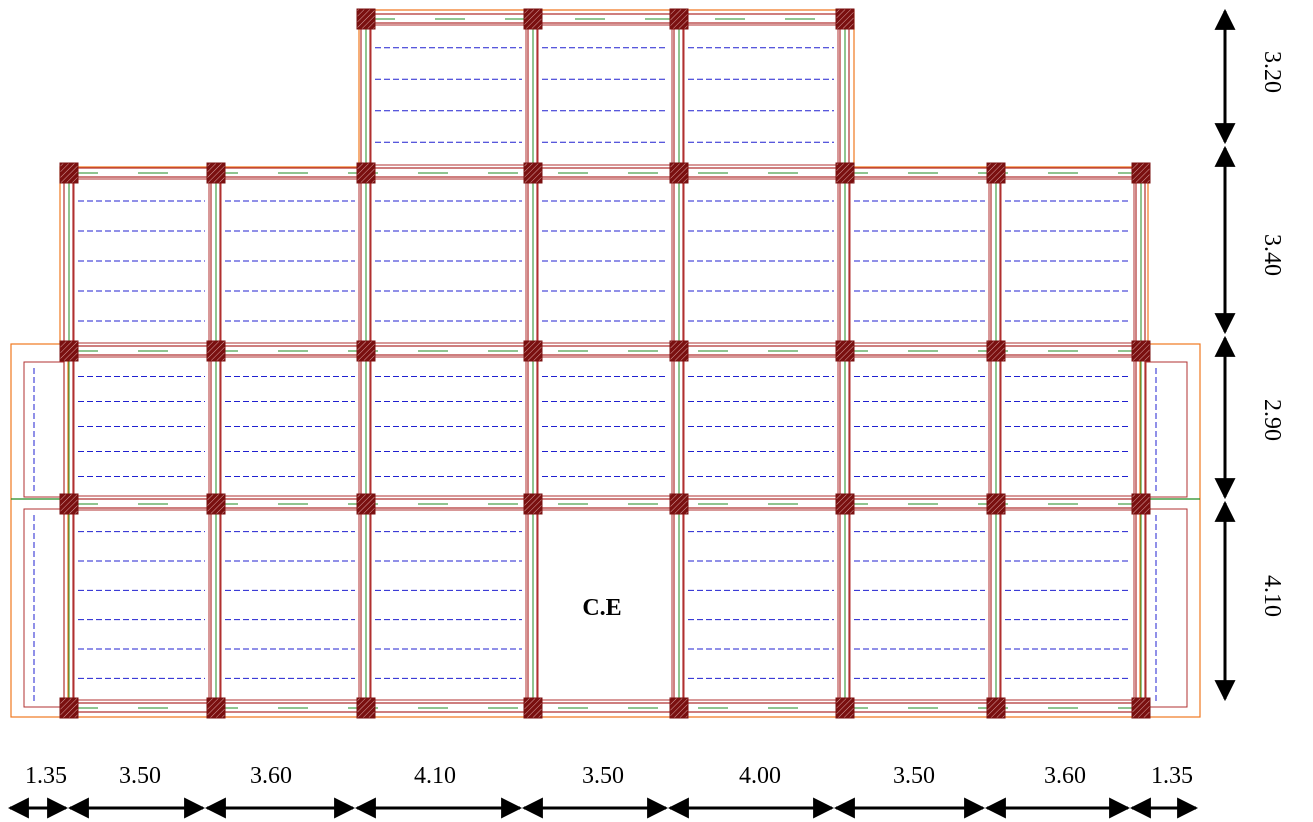  What do you see at coordinates (1272, 72) in the screenshot?
I see `dim-row-1: 3.20` at bounding box center [1272, 72].